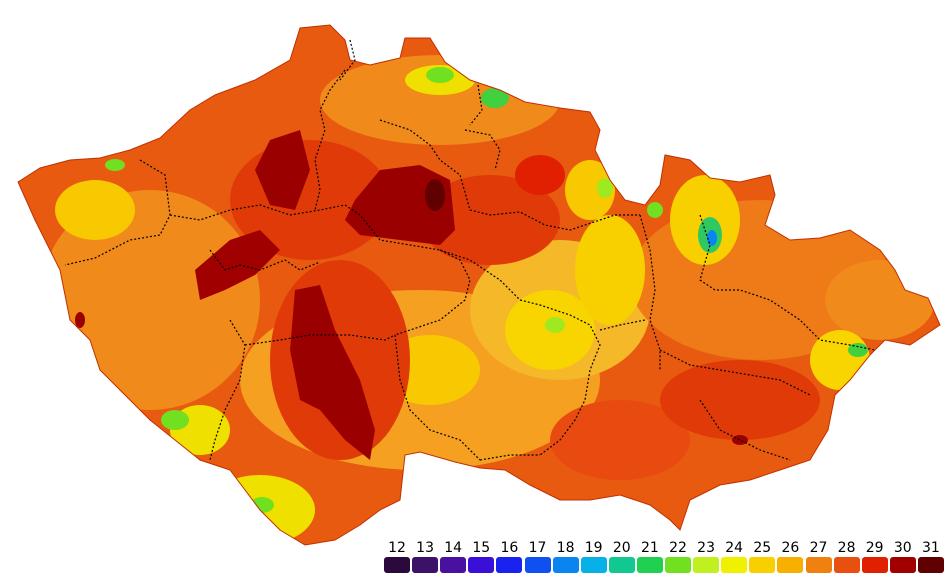 Image resolution: width=950 pixels, height=584 pixels. Describe the element at coordinates (397, 548) in the screenshot. I see `legend-label: 12` at that location.